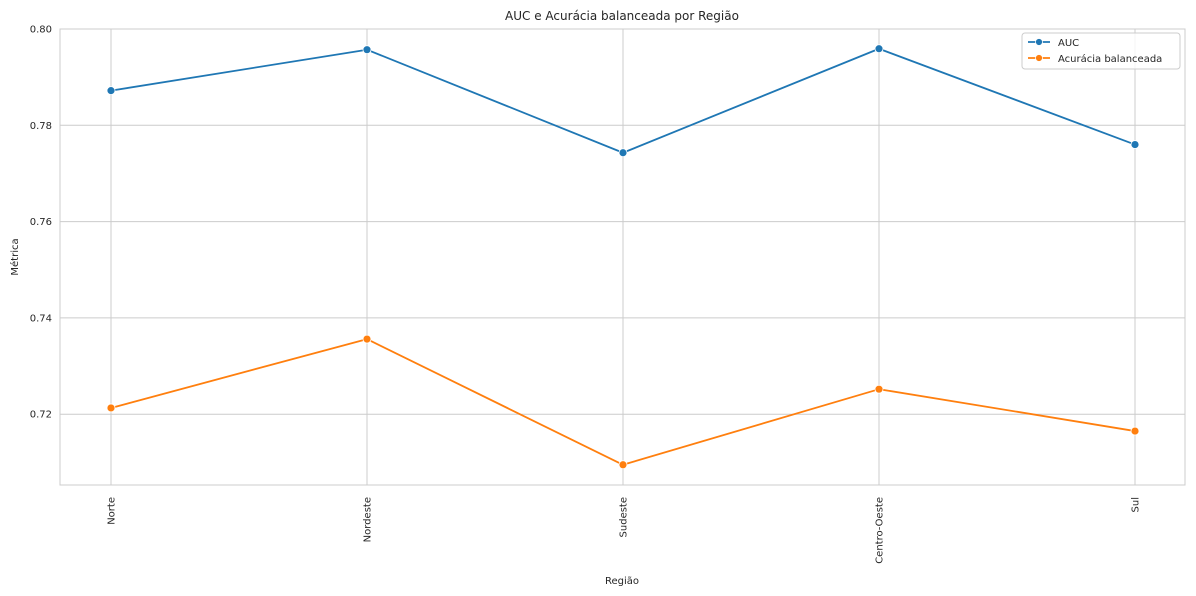 The height and width of the screenshot is (596, 1196). Describe the element at coordinates (1039, 42) in the screenshot. I see `legend-auc-marker` at that location.